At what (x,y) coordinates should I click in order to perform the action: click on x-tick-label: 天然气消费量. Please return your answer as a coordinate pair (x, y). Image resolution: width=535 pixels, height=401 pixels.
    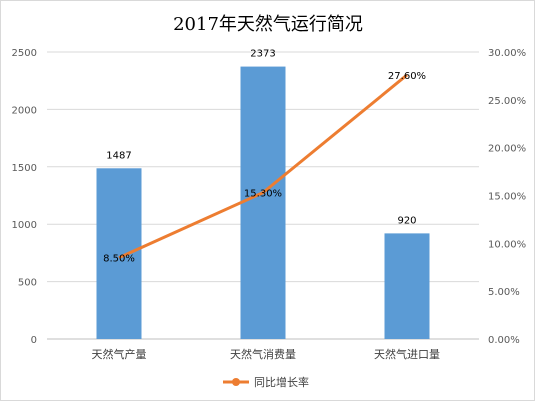
    Looking at the image, I should click on (263, 354).